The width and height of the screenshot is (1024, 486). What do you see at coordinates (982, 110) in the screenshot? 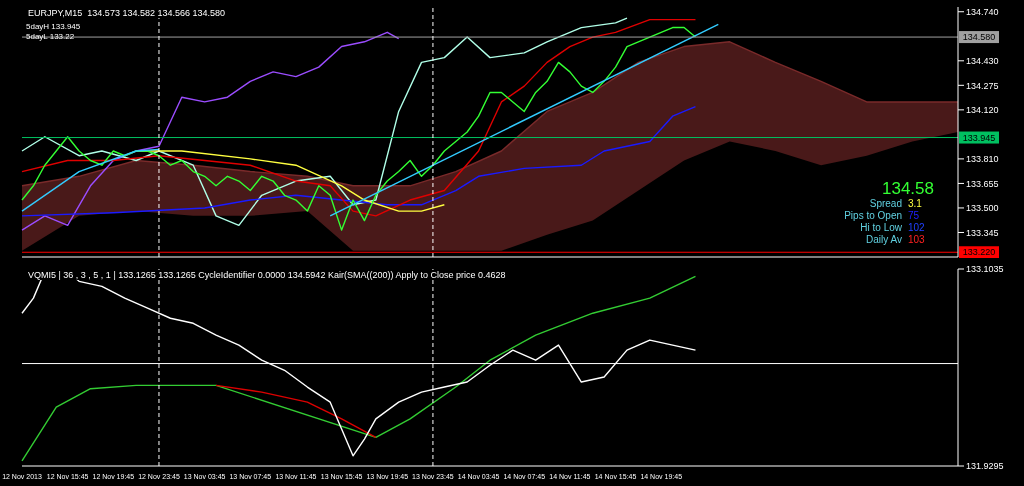
I see `y-tick-label: 134.120` at bounding box center [982, 110].